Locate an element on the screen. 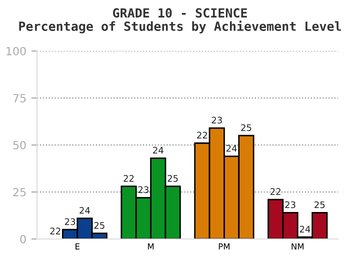 This screenshot has height=260, width=360. x-tick-label: E is located at coordinates (78, 246).